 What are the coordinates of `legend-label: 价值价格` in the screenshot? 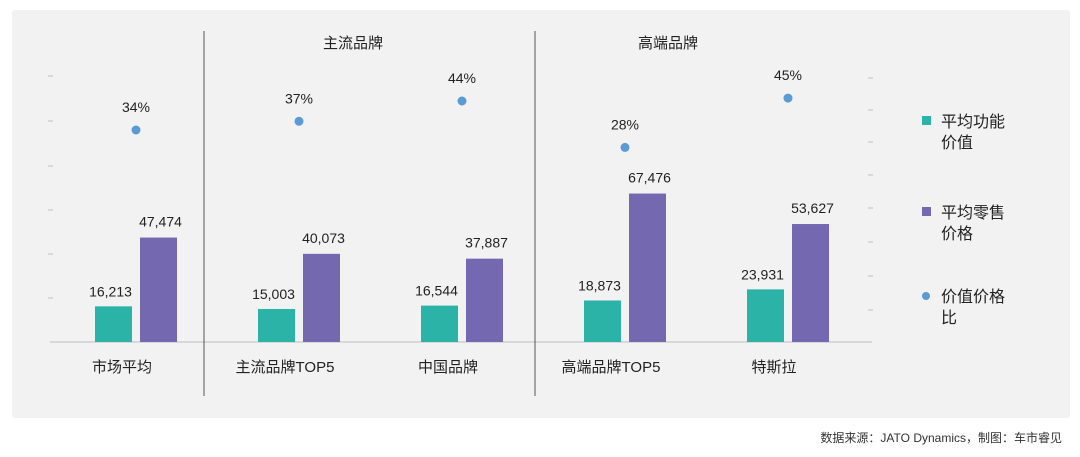 It's located at (973, 297).